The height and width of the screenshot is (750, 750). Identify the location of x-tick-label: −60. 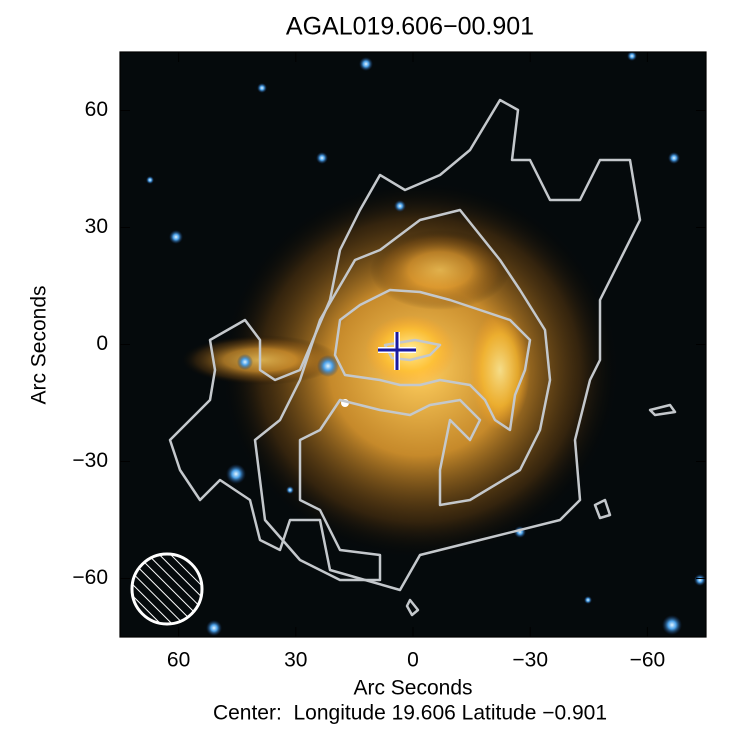
(648, 660).